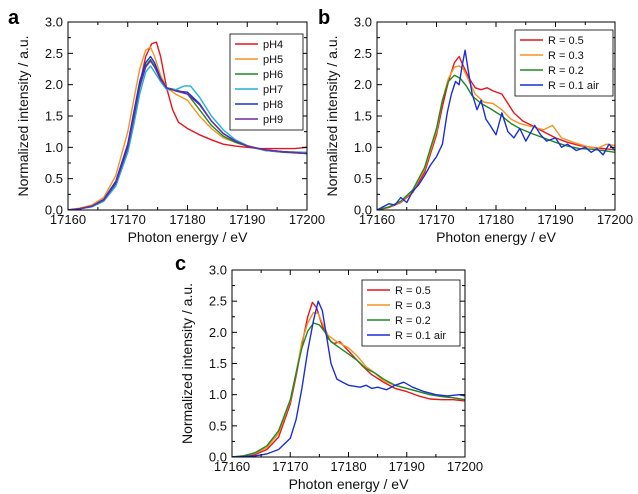 The width and height of the screenshot is (638, 494). I want to click on series-line-ph9, so click(187, 135).